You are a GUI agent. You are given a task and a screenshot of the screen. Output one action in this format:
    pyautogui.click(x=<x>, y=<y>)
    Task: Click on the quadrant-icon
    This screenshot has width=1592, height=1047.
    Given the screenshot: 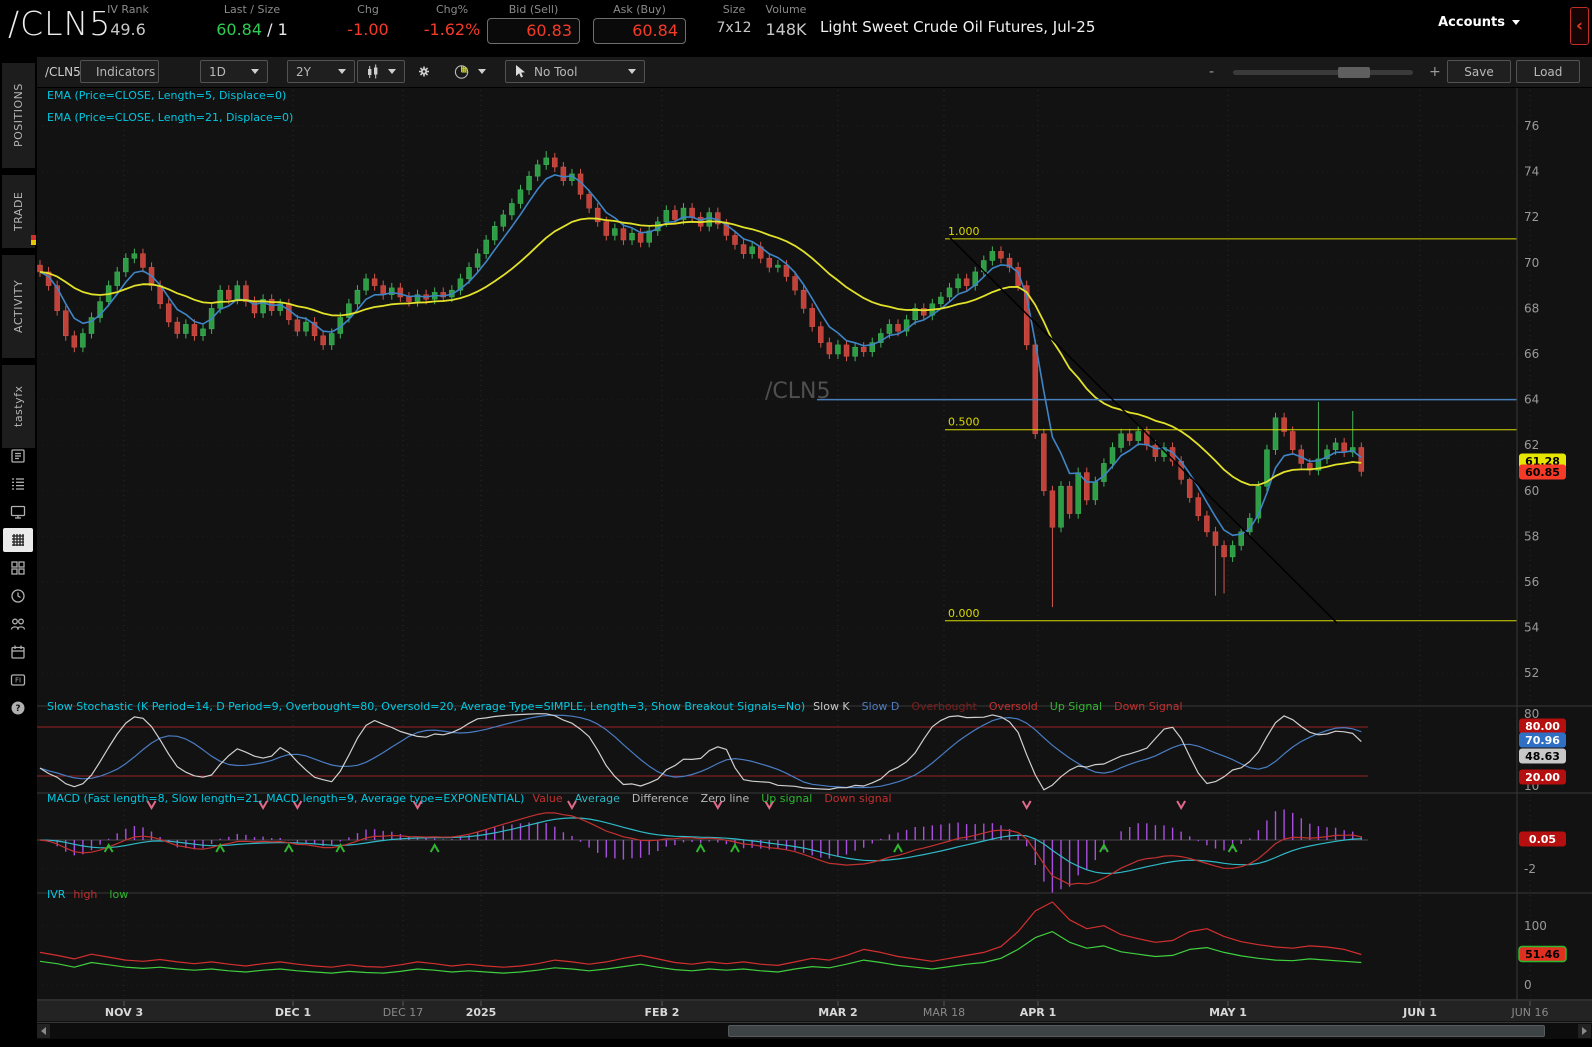 What is the action you would take?
    pyautogui.click(x=461, y=71)
    